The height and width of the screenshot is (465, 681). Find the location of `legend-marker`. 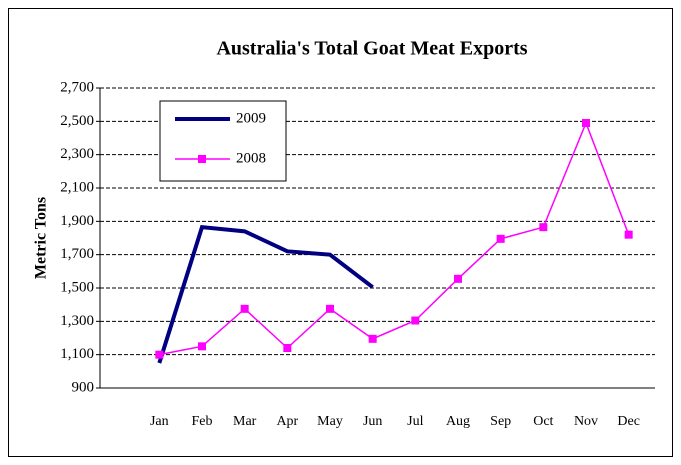

legend-marker is located at coordinates (202, 159).